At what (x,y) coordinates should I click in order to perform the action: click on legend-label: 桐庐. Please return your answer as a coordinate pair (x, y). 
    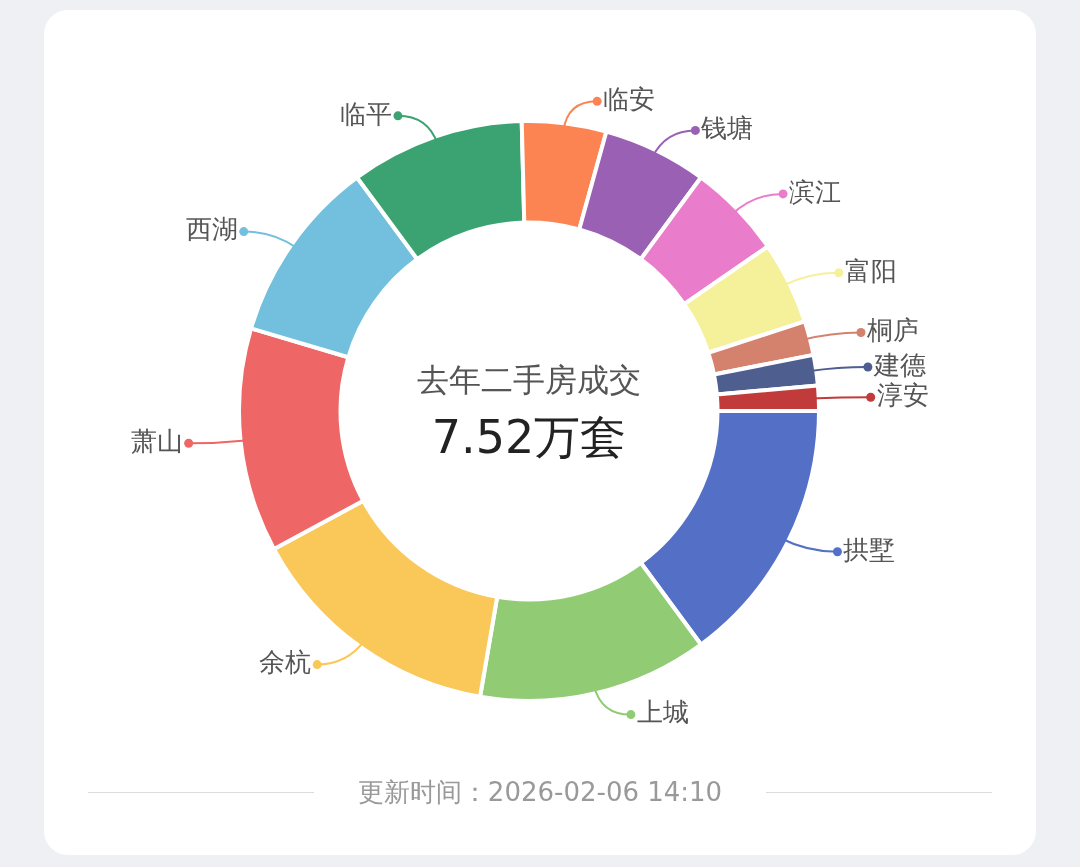
    Looking at the image, I should click on (892, 330).